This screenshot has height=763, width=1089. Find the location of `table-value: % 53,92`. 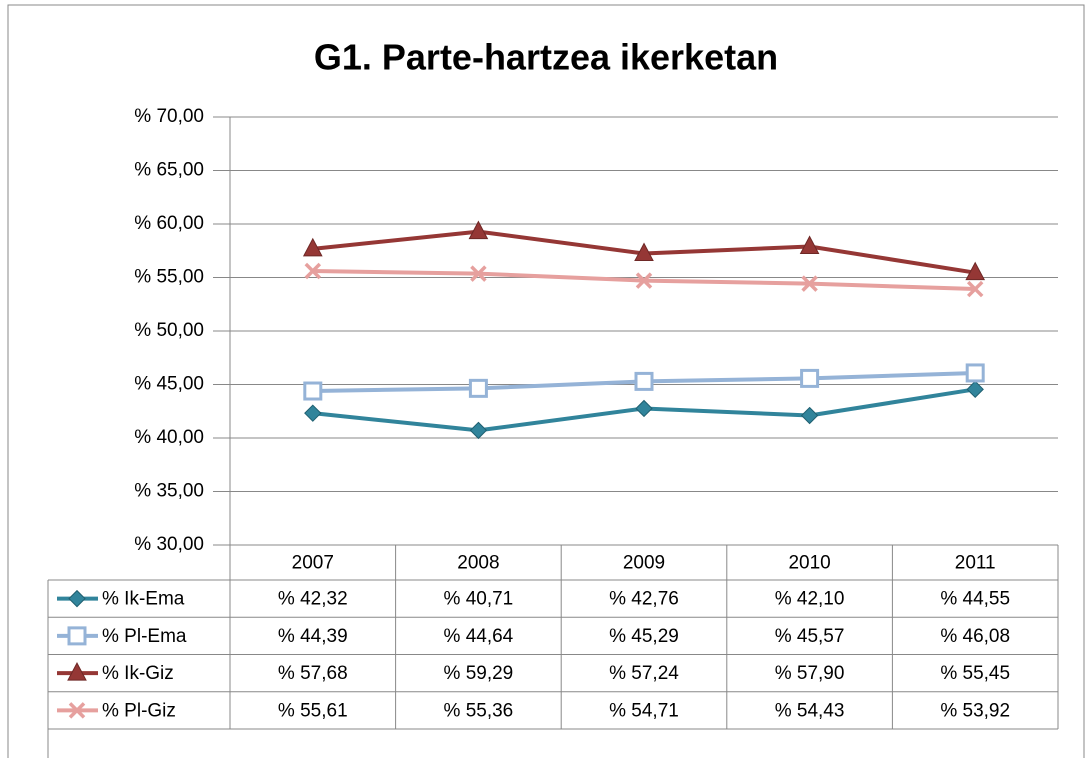

table-value: % 53,92 is located at coordinates (975, 710).